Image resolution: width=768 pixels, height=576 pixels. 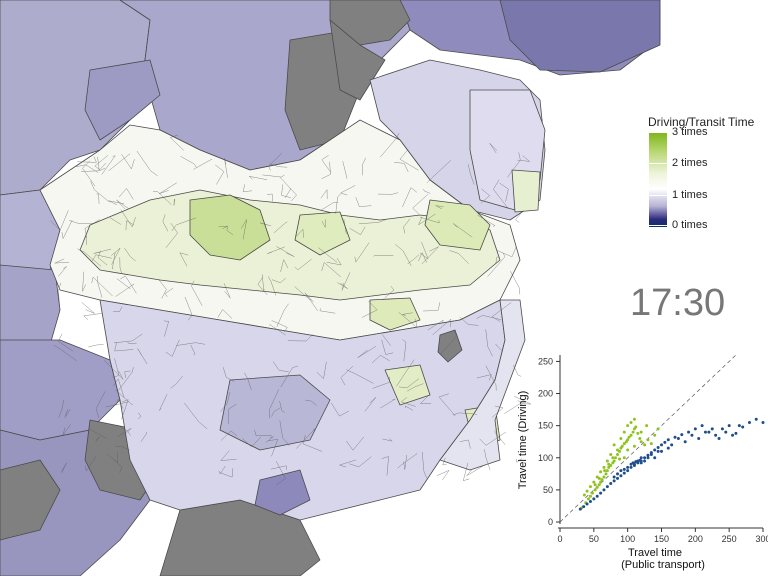 What do you see at coordinates (482, 385) in the screenshot?
I see `region-coast` at bounding box center [482, 385].